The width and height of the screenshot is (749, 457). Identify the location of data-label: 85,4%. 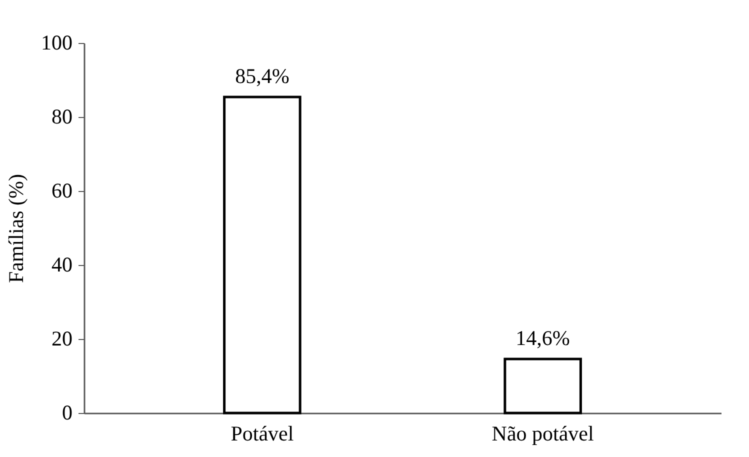
(262, 76).